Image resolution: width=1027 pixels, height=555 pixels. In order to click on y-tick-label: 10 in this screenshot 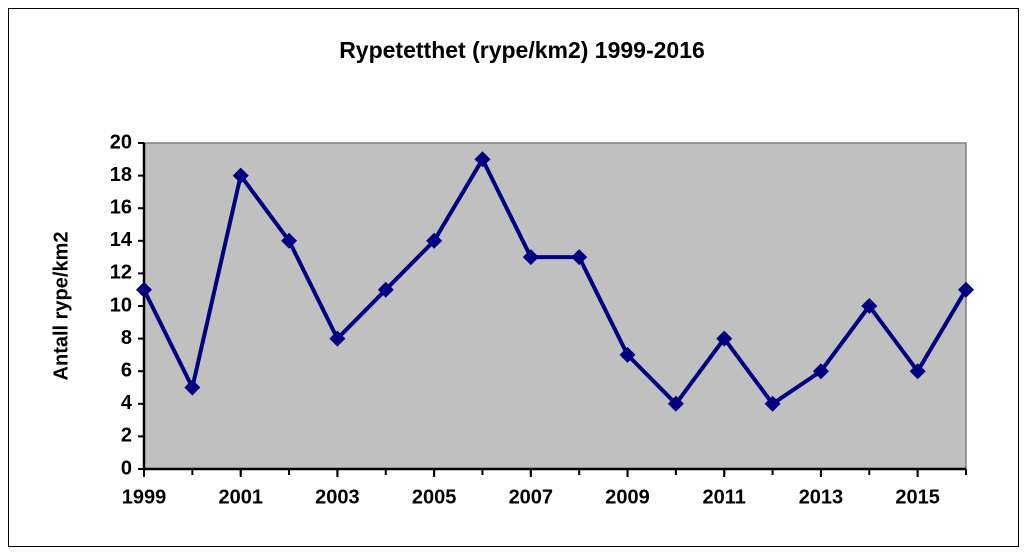, I will do `click(121, 305)`.